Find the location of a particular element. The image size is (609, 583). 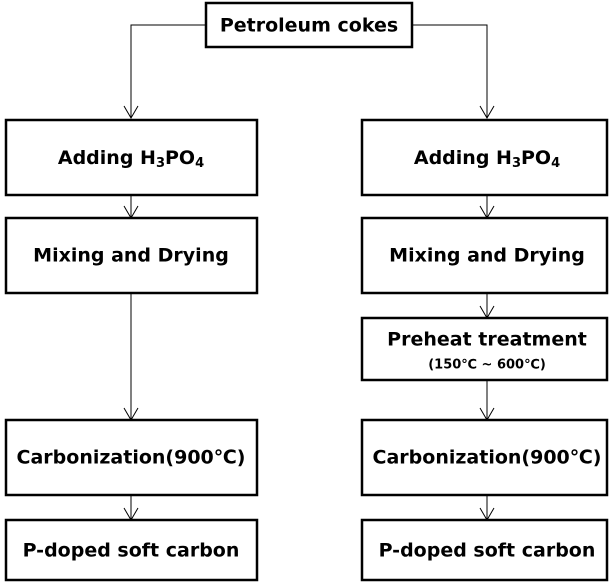

node-sublabel: (150℃ ~ 600℃) is located at coordinates (487, 365).